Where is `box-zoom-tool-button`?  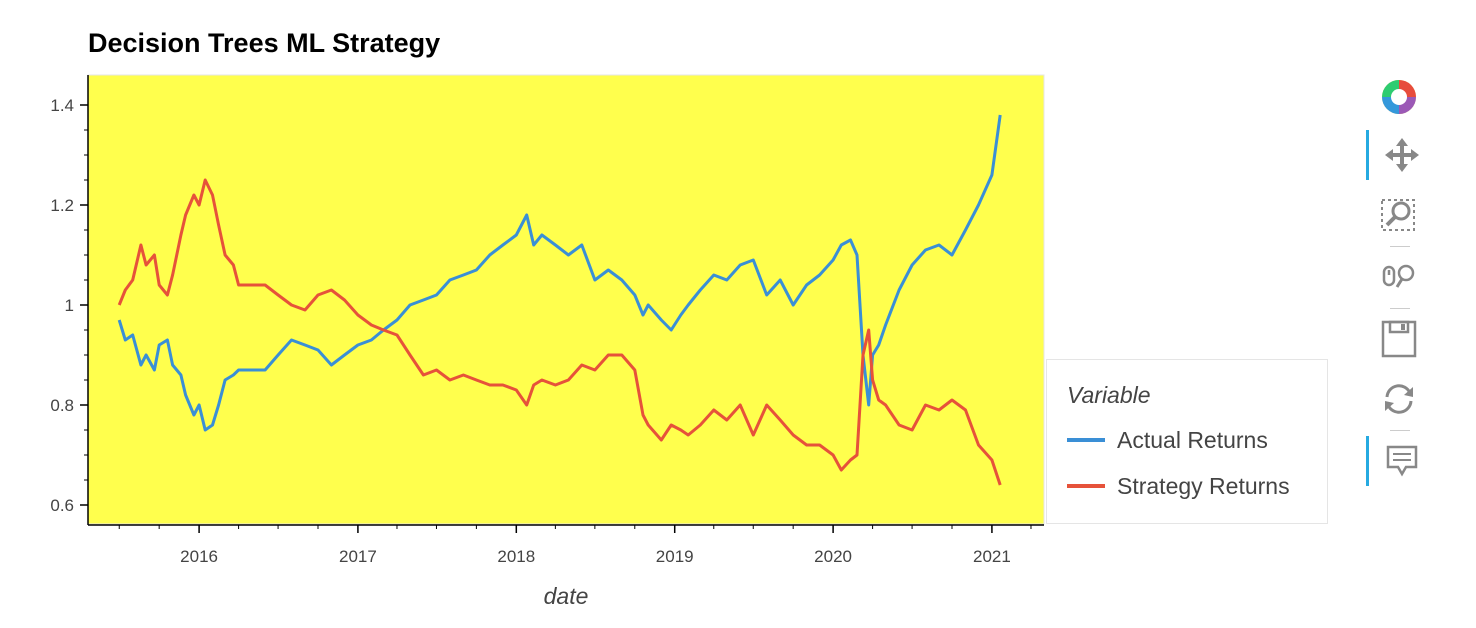
box-zoom-tool-button is located at coordinates (1399, 215).